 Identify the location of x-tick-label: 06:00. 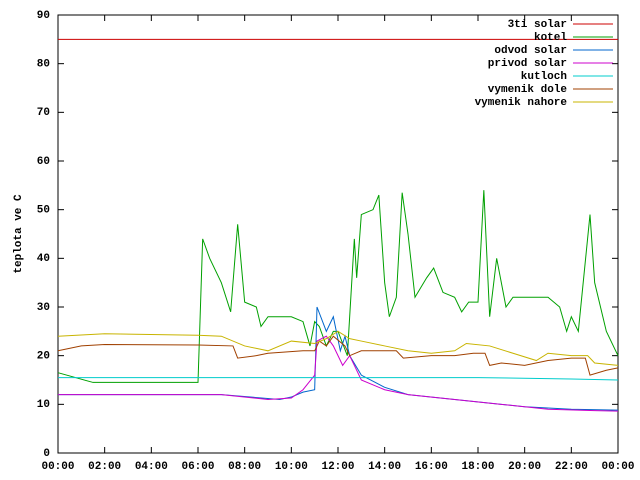
(197, 467).